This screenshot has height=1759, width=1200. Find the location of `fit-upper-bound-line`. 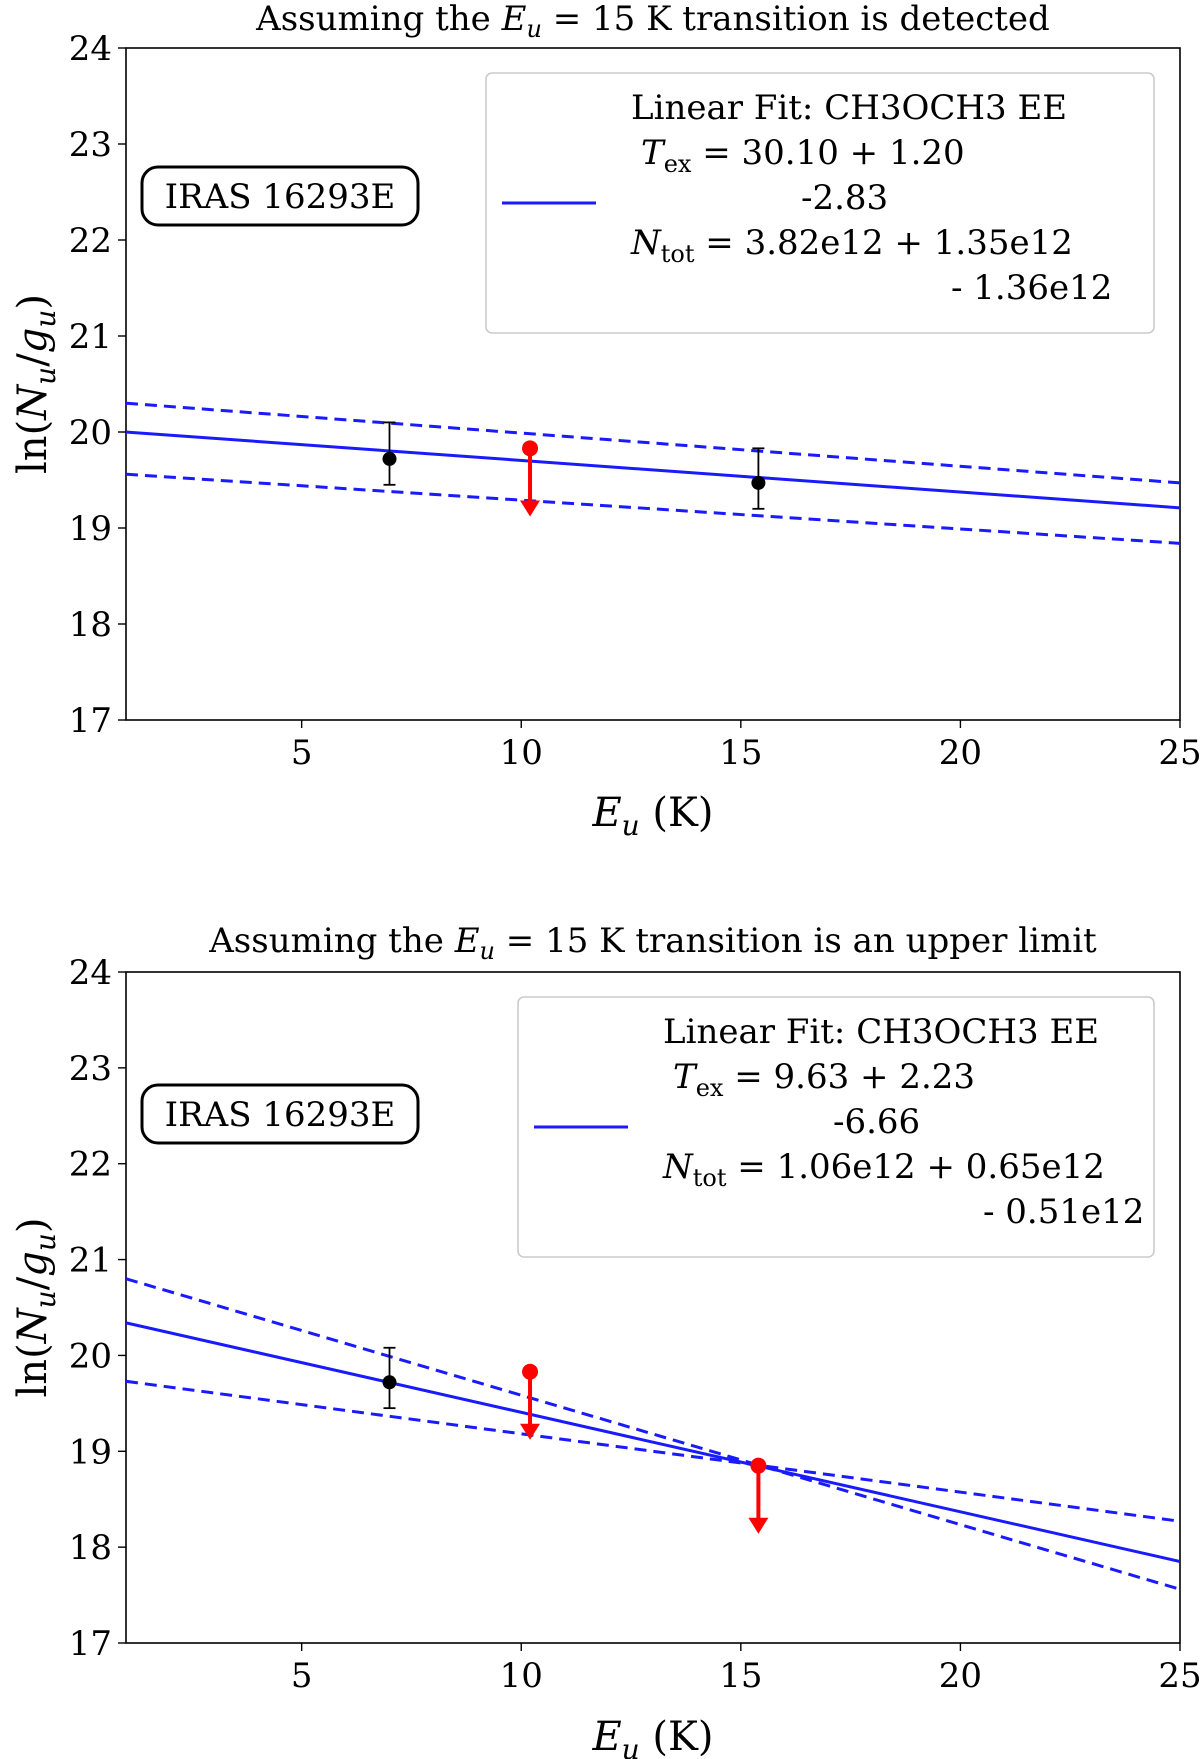

fit-upper-bound-line is located at coordinates (653, 443).